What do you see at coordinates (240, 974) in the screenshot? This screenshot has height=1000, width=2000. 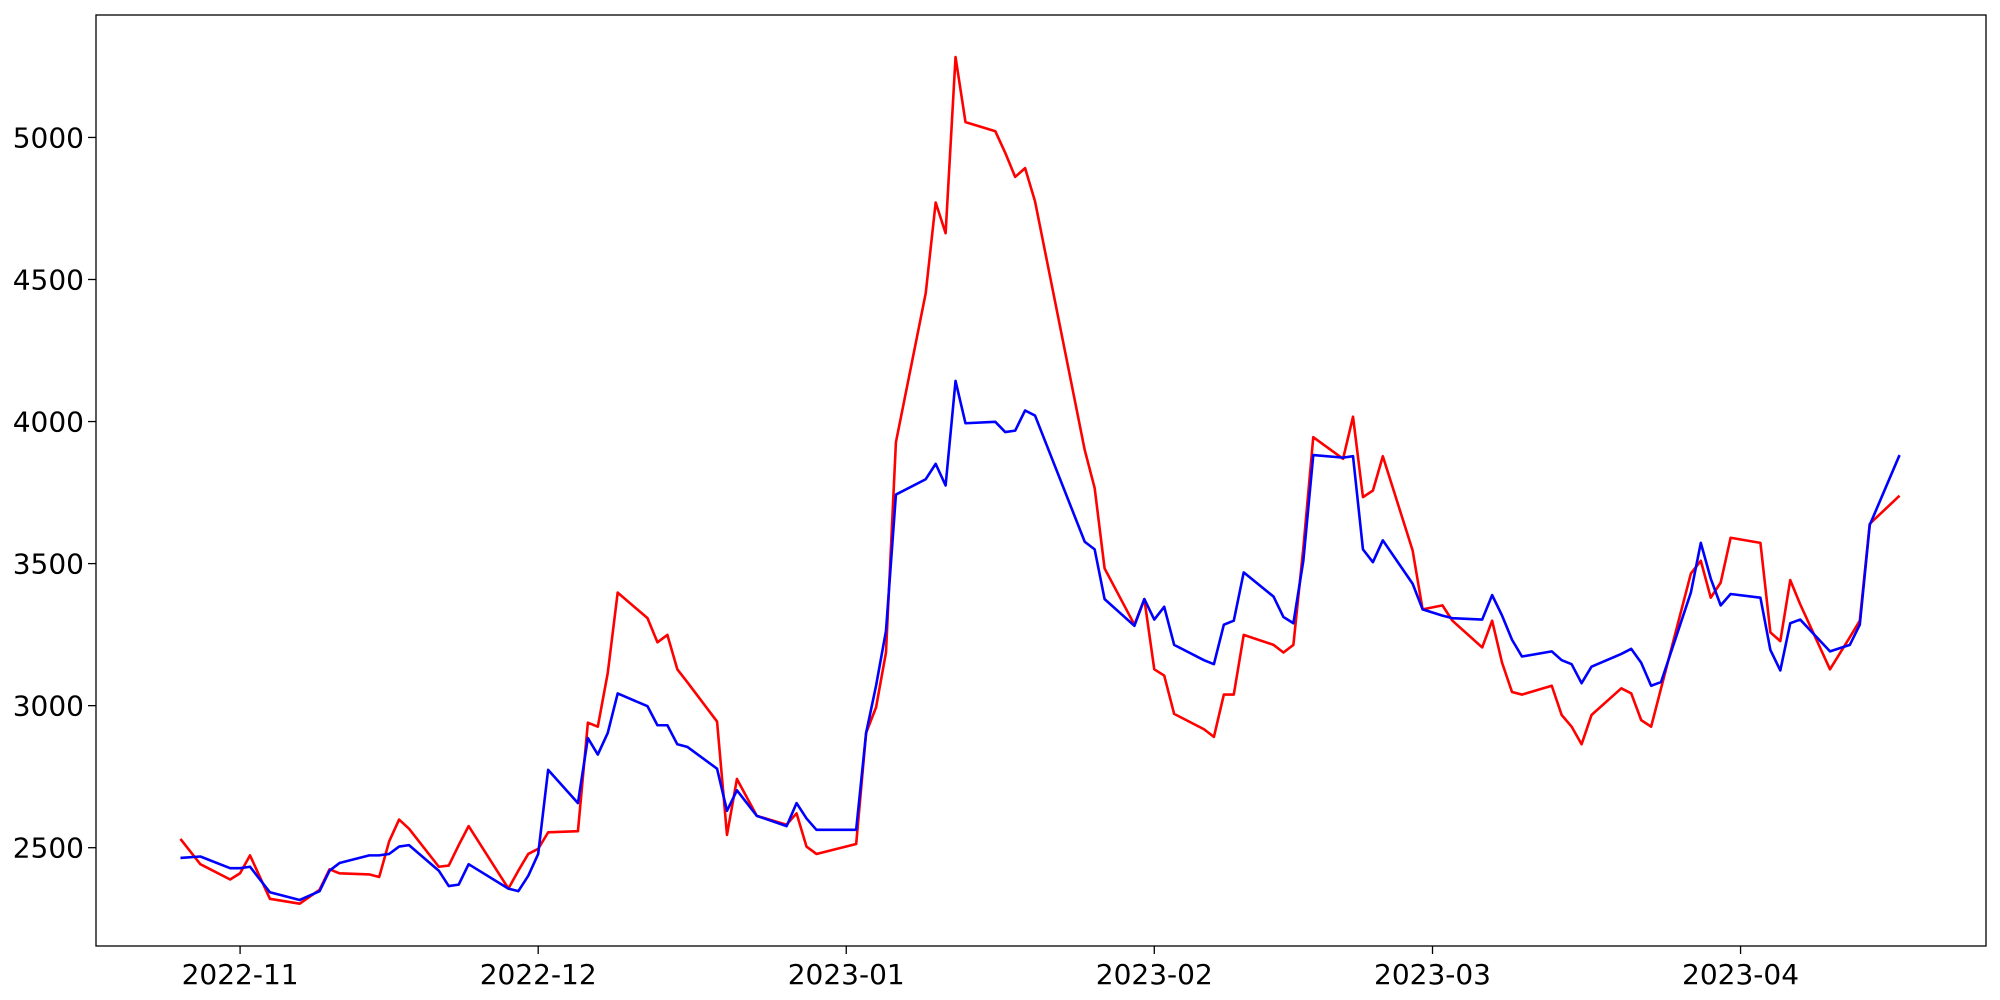 I see `x-tick-label: 2022-11` at bounding box center [240, 974].